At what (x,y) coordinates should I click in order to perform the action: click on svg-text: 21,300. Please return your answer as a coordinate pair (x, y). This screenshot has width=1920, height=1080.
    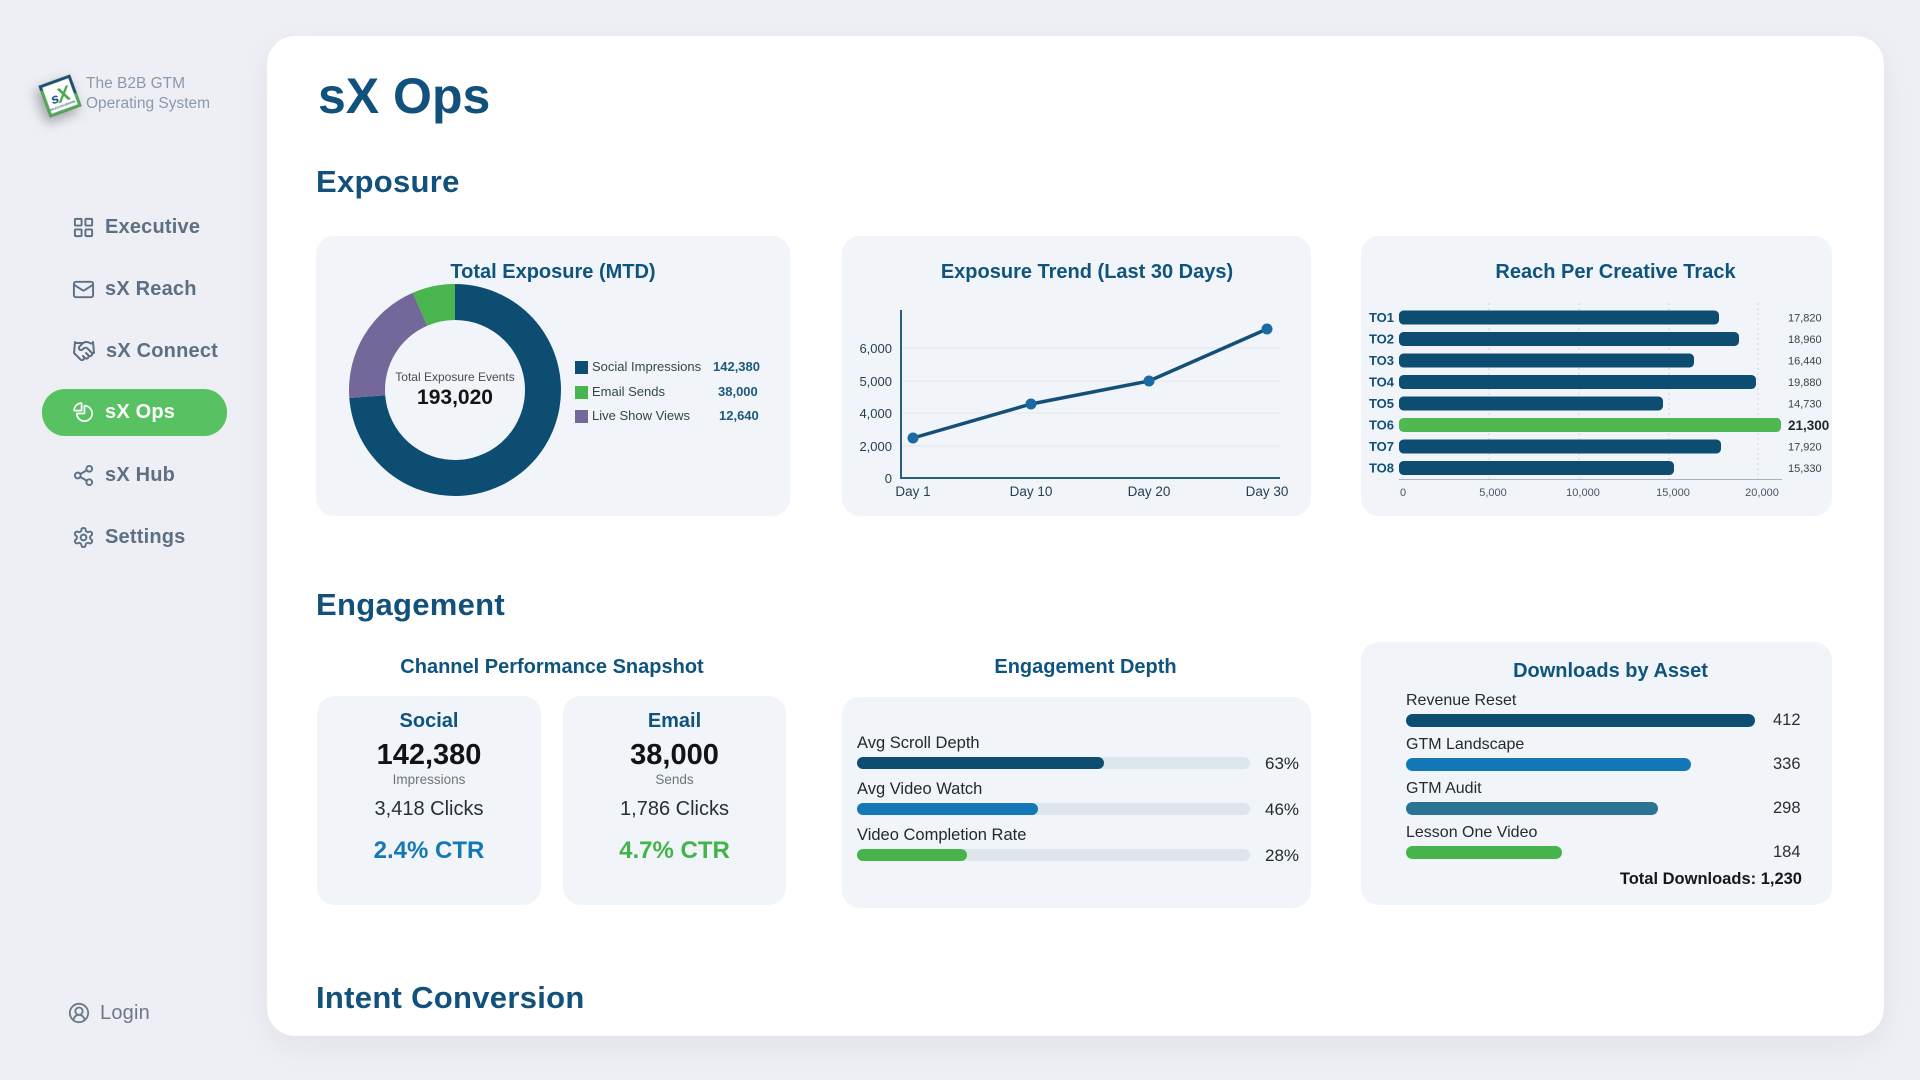
    Looking at the image, I should click on (1808, 425).